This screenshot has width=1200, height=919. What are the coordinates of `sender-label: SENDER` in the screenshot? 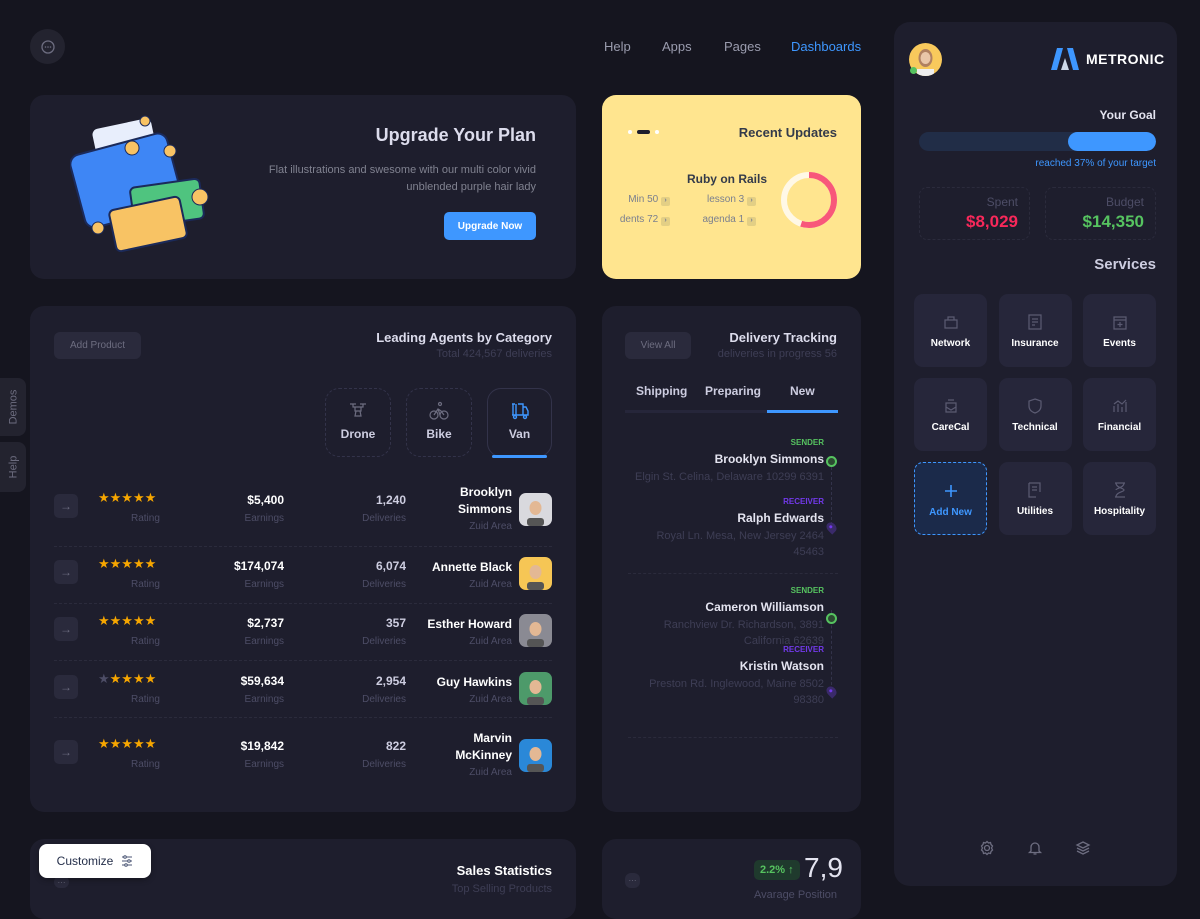 It's located at (807, 442).